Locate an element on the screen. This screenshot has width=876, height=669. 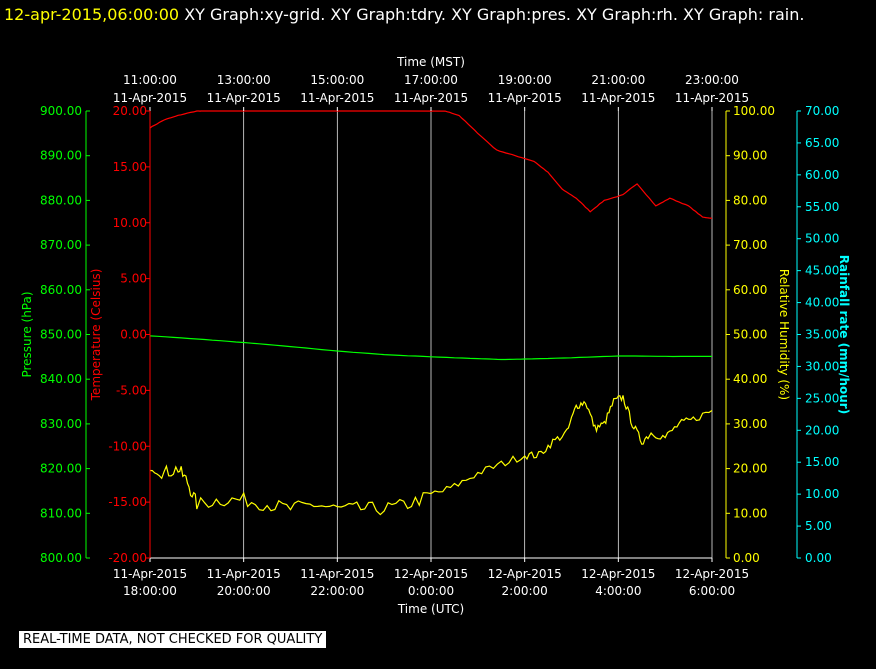
x-bottom-tick-time: 6:00:00 is located at coordinates (712, 591).